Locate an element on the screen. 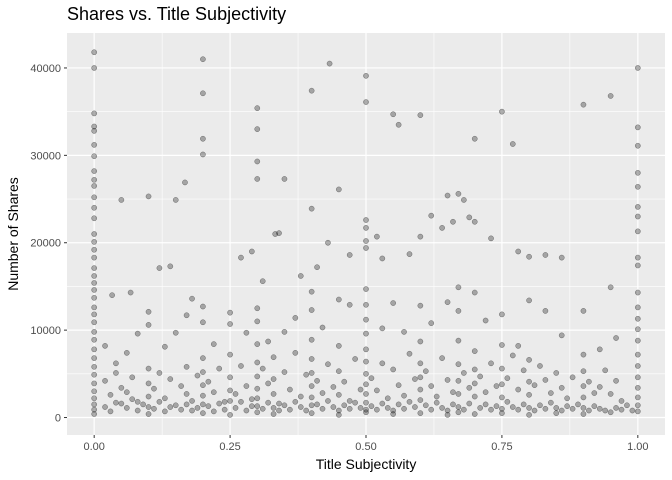  y-tick-label: 20000 is located at coordinates (45, 244).